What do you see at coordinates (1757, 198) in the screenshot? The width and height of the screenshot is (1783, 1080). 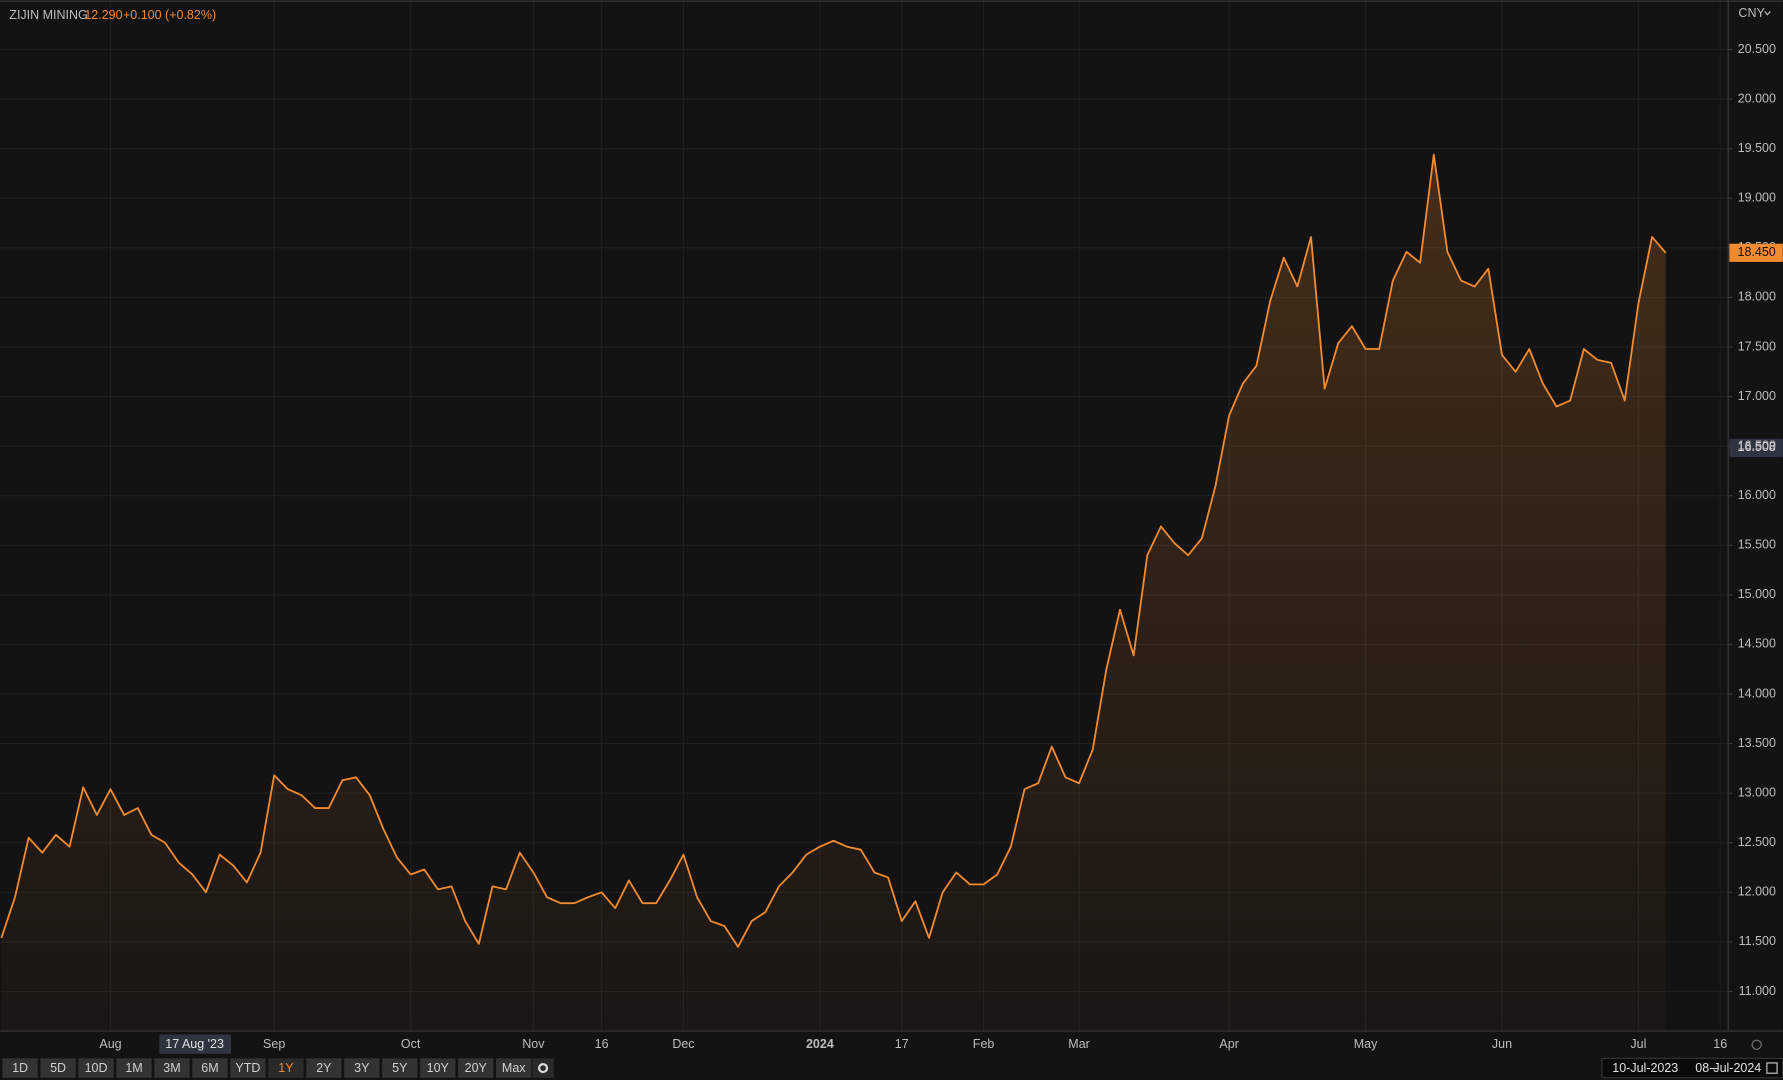 I see `y-tick-label: 19.000` at bounding box center [1757, 198].